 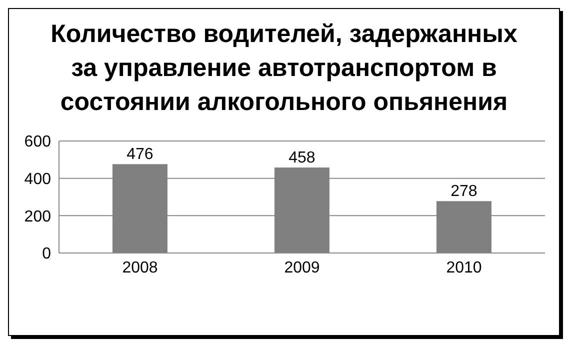 I want to click on y-tick-label: 400, so click(x=38, y=179).